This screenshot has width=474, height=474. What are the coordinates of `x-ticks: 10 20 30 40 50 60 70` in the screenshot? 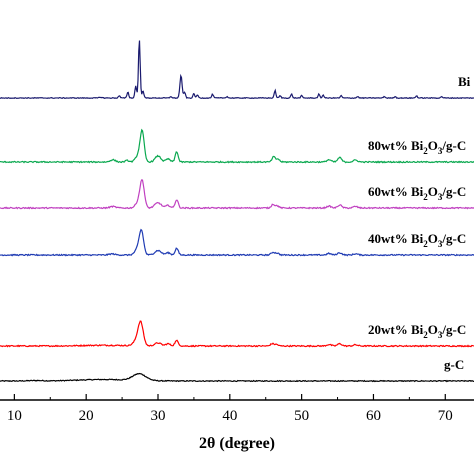 It's located at (230, 409).